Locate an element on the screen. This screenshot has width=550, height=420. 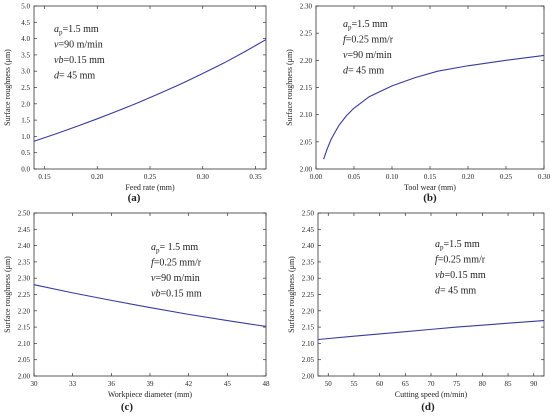
y-tick-label: 4.0 is located at coordinates (25, 39).